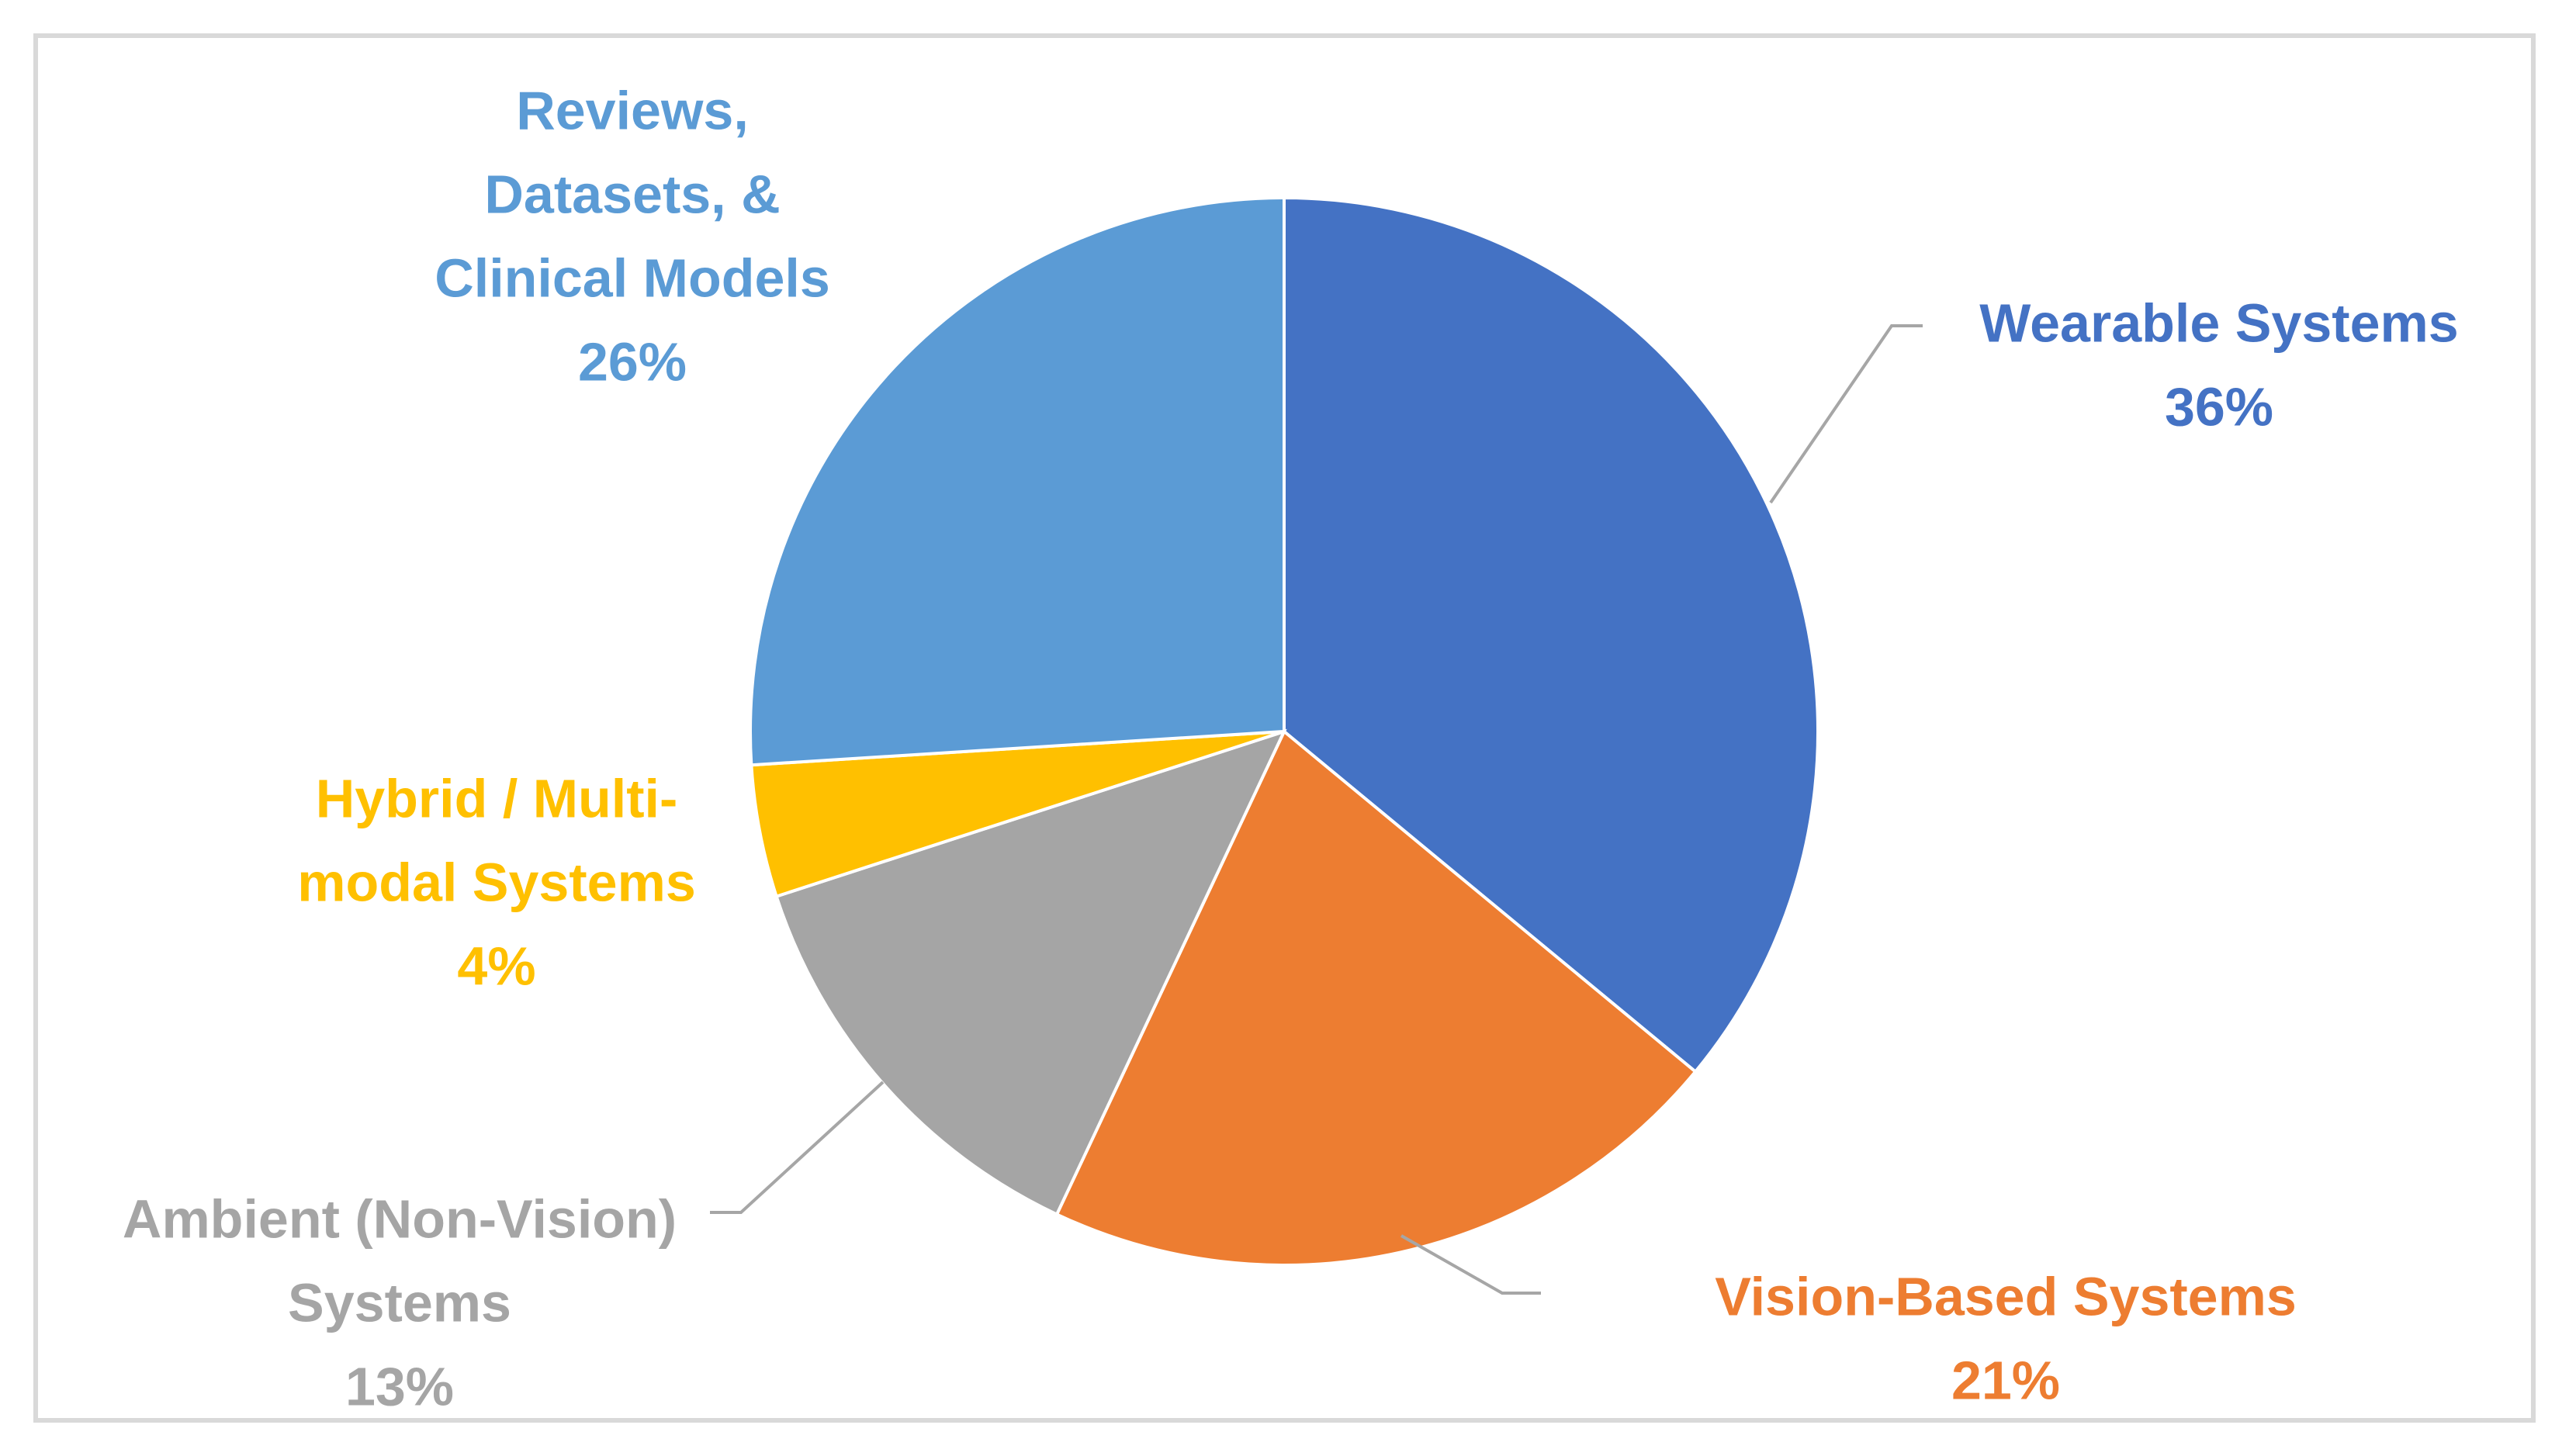 This screenshot has height=1456, width=2569. Describe the element at coordinates (400, 1218) in the screenshot. I see `slice-category-label: Ambient (Non-Vision)` at that location.